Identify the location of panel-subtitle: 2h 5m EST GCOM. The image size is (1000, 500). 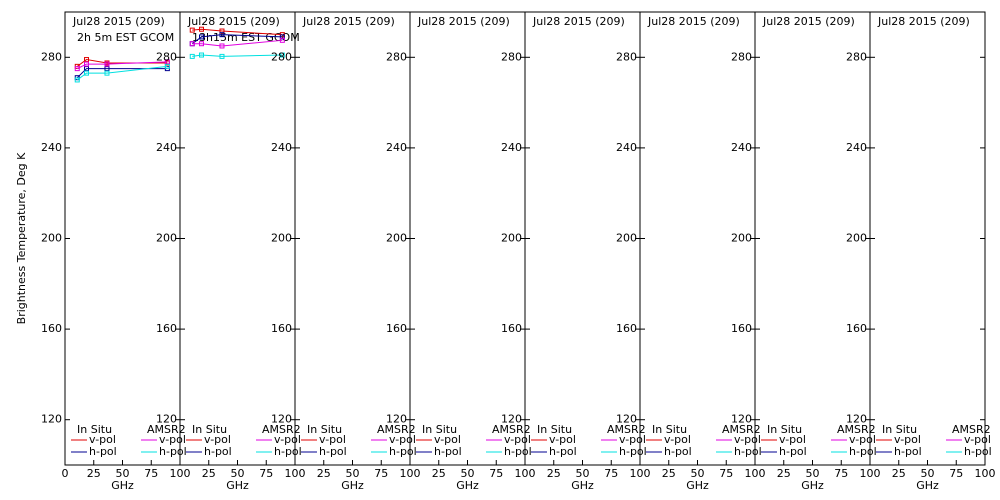
(125, 37).